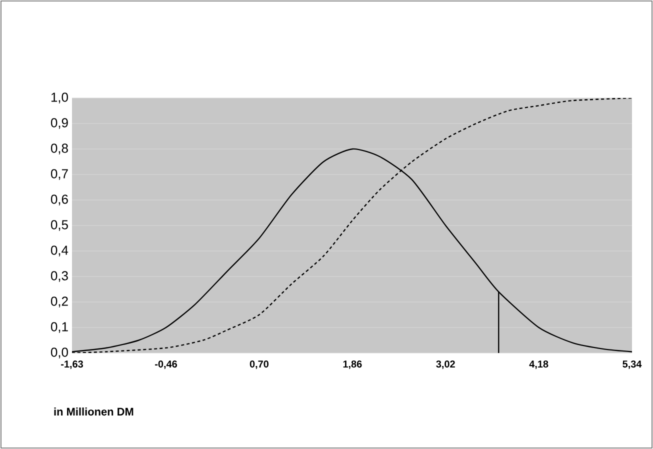 Image resolution: width=653 pixels, height=449 pixels. I want to click on y-tick-label: 0,9, so click(59, 123).